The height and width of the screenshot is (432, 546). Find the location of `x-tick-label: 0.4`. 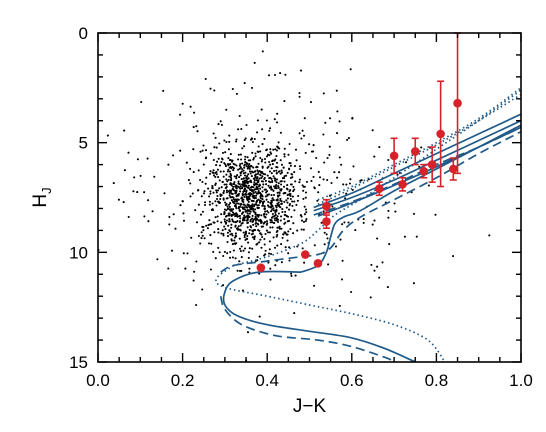

x-tick-label: 0.4 is located at coordinates (267, 380).